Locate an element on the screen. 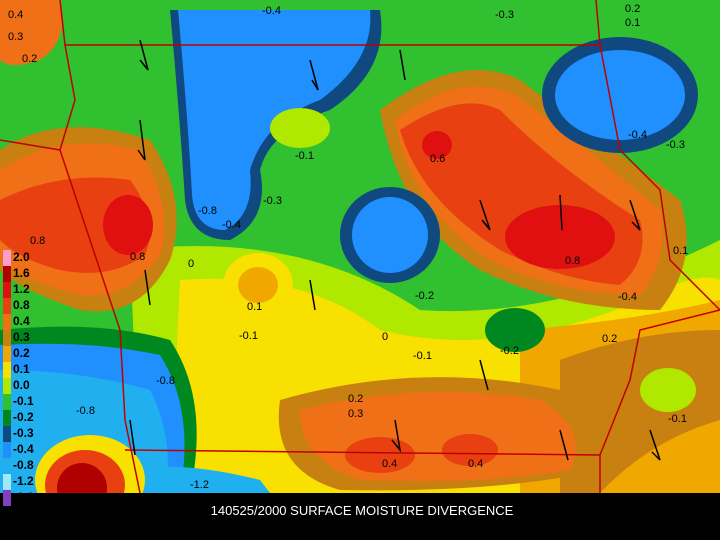 The width and height of the screenshot is (720, 540). legend-label: 0.0 is located at coordinates (21, 385).